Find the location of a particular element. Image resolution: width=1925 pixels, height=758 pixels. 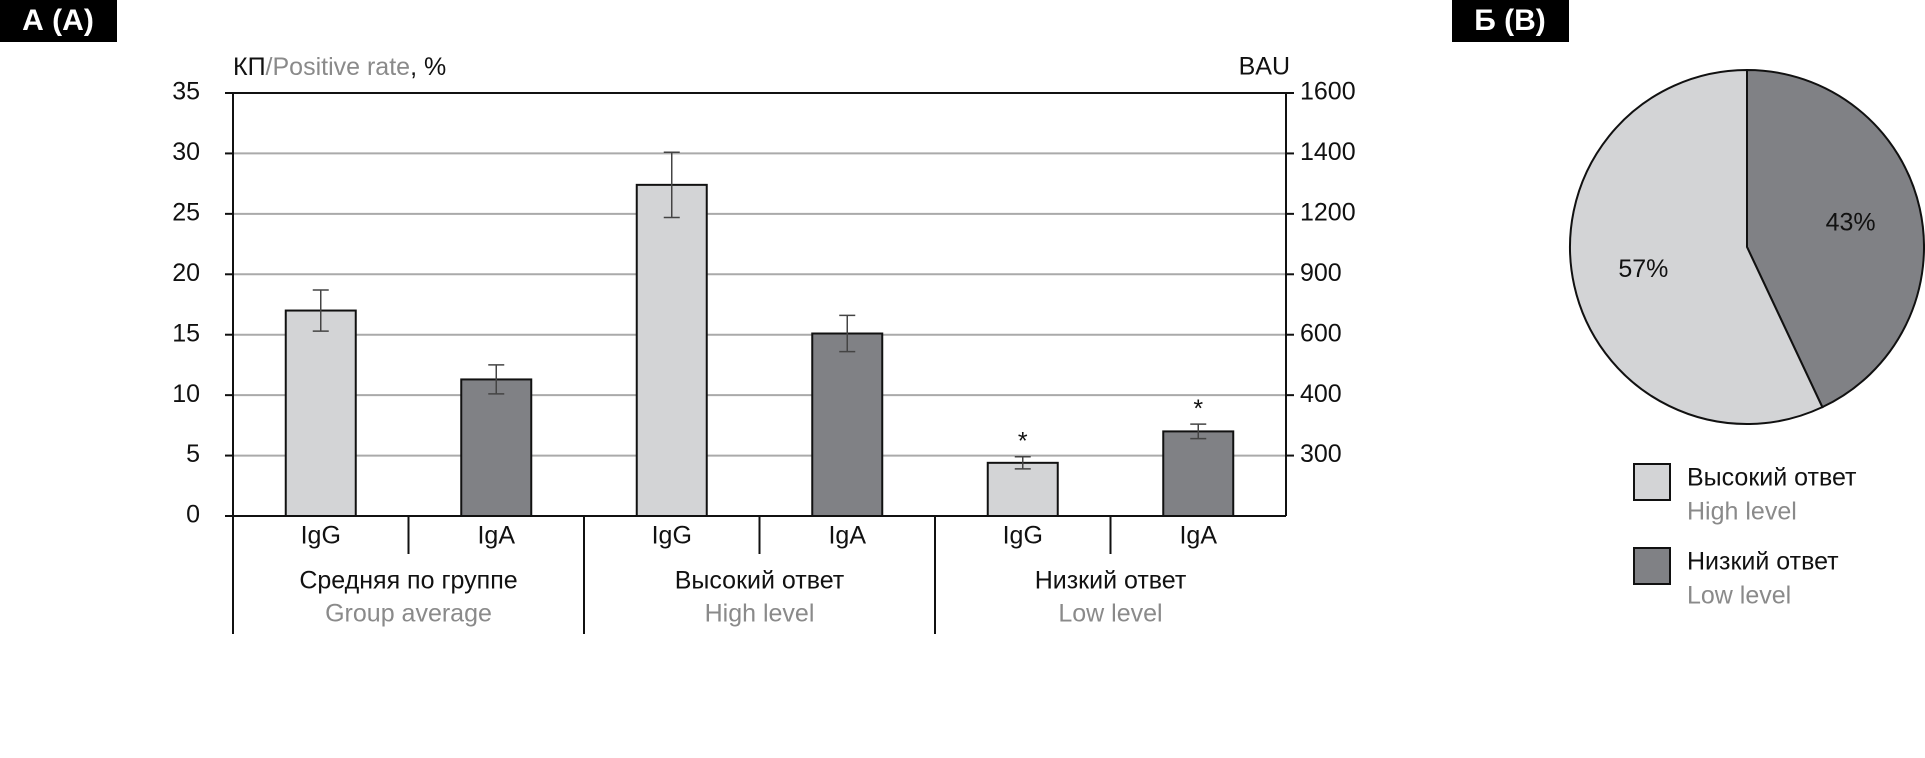

legend-label-en: High level is located at coordinates (1742, 512).